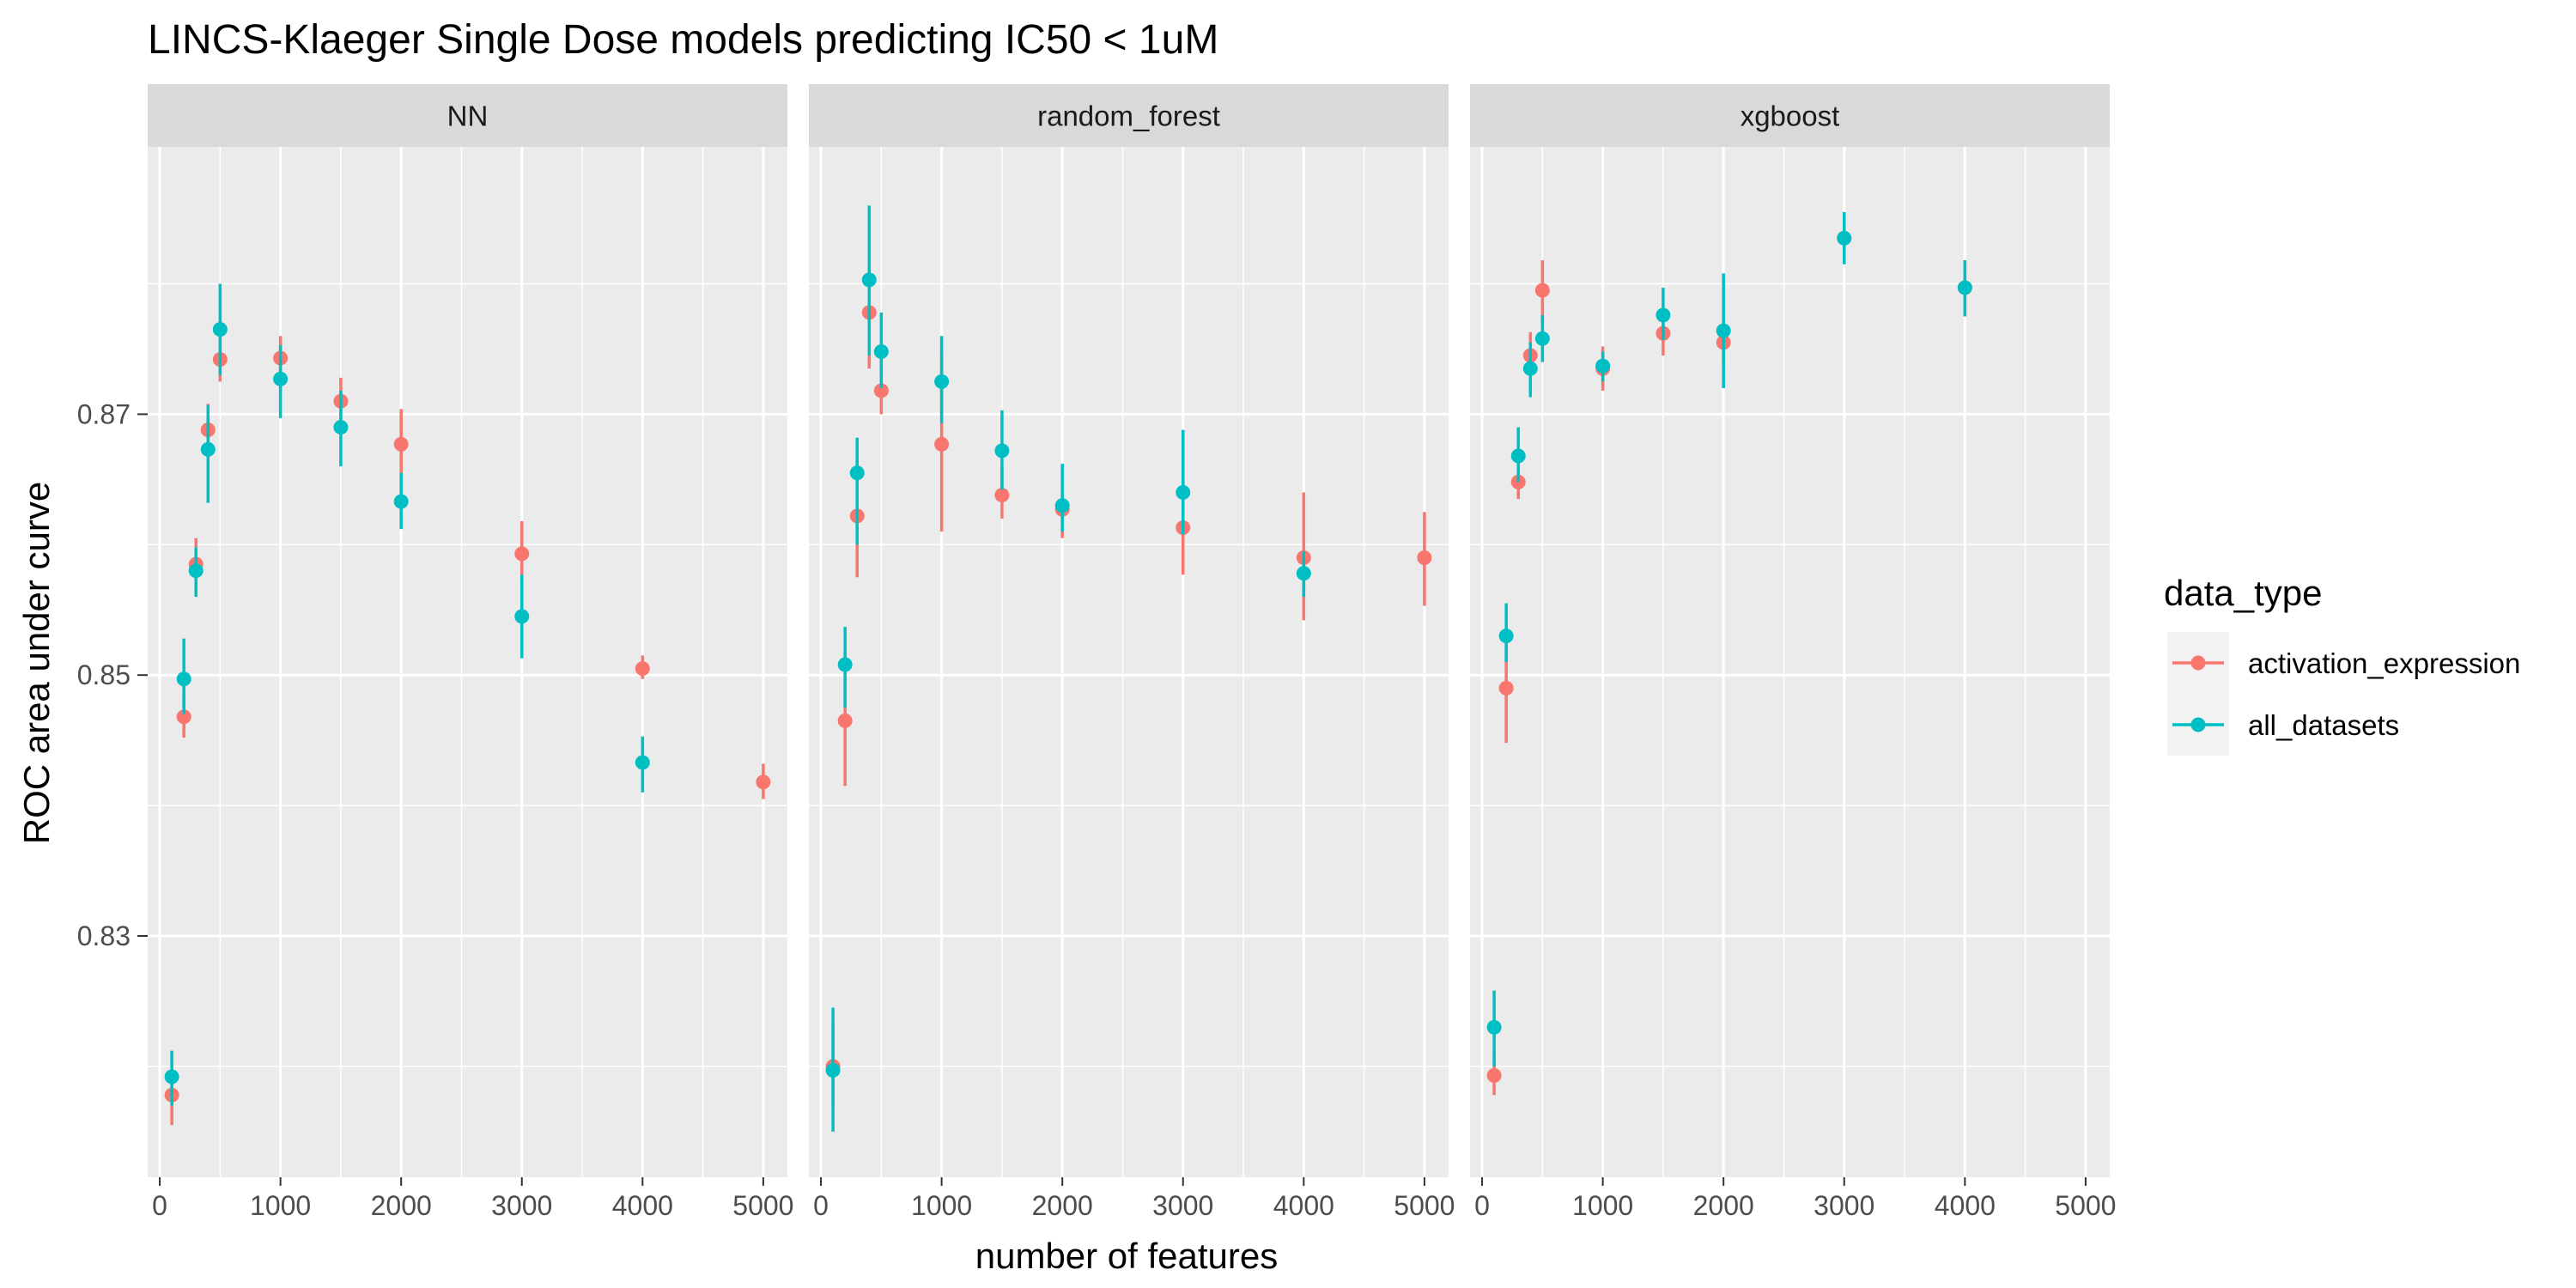 This screenshot has height=1288, width=2576. Describe the element at coordinates (104, 674) in the screenshot. I see `y-tick-label: 0.85` at that location.